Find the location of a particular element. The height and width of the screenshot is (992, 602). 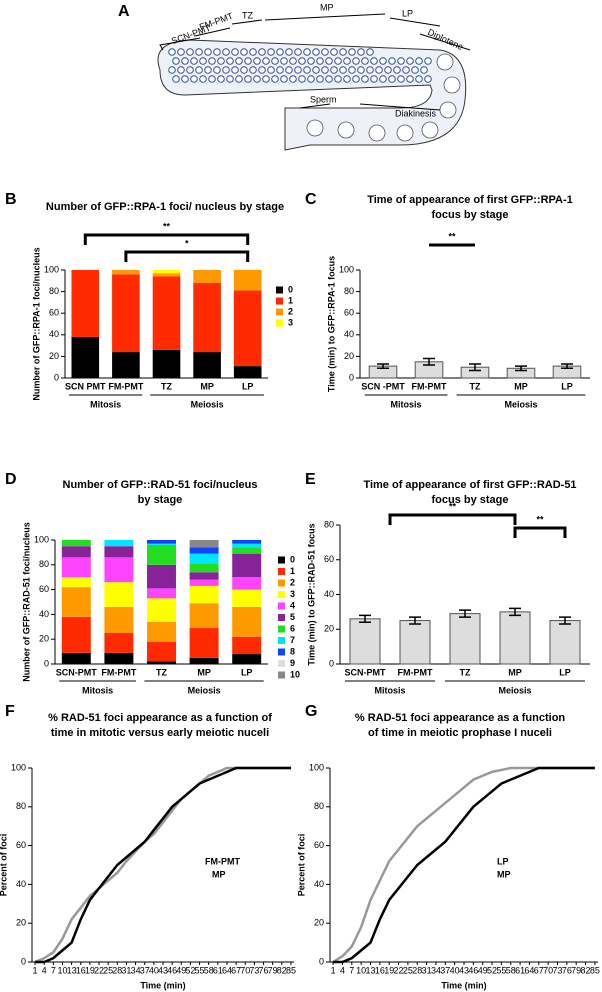

legend-label: 0 is located at coordinates (292, 559).